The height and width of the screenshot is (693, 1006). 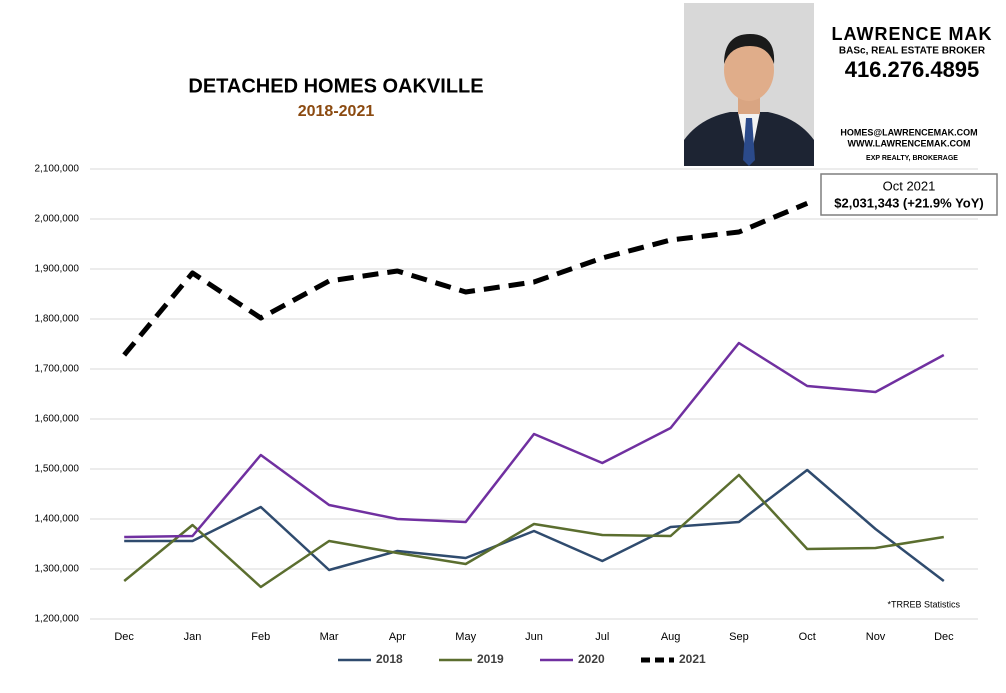 What do you see at coordinates (57, 169) in the screenshot?
I see `y-tick-label: 2,100,000` at bounding box center [57, 169].